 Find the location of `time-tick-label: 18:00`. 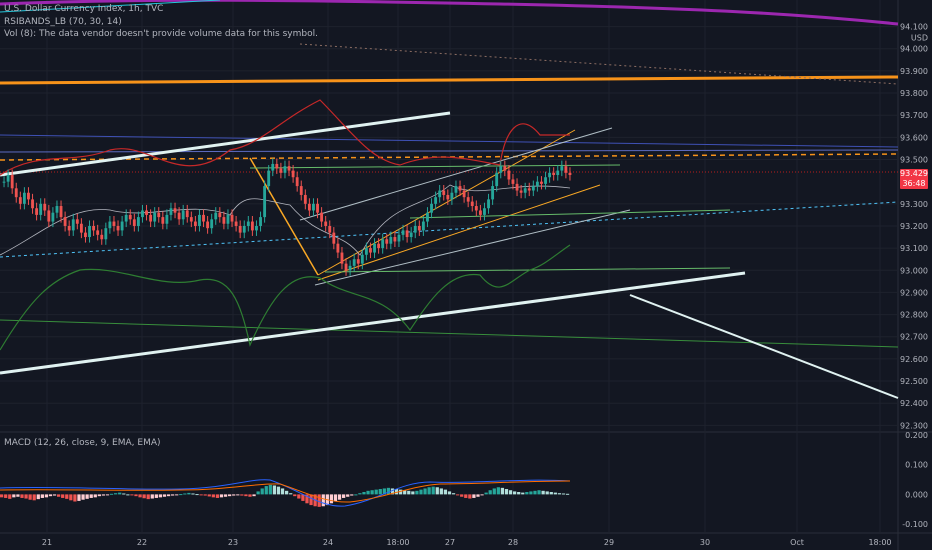

time-tick-label: 18:00 is located at coordinates (397, 542).